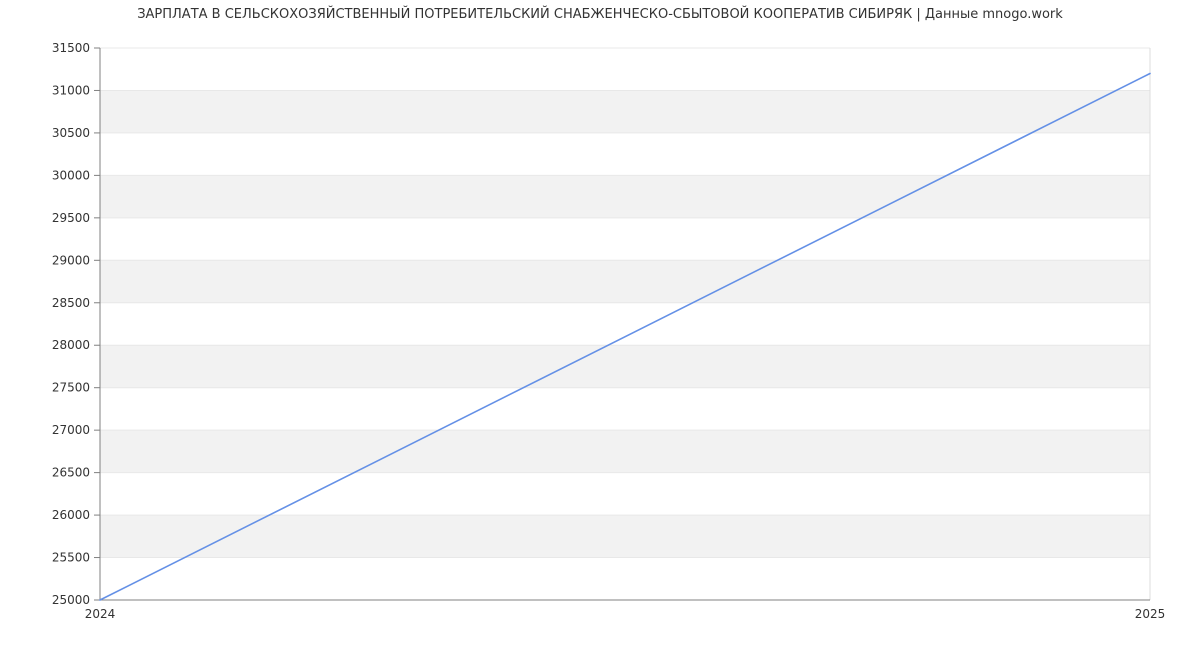  I want to click on y-tick-label: 29500, so click(71, 218).